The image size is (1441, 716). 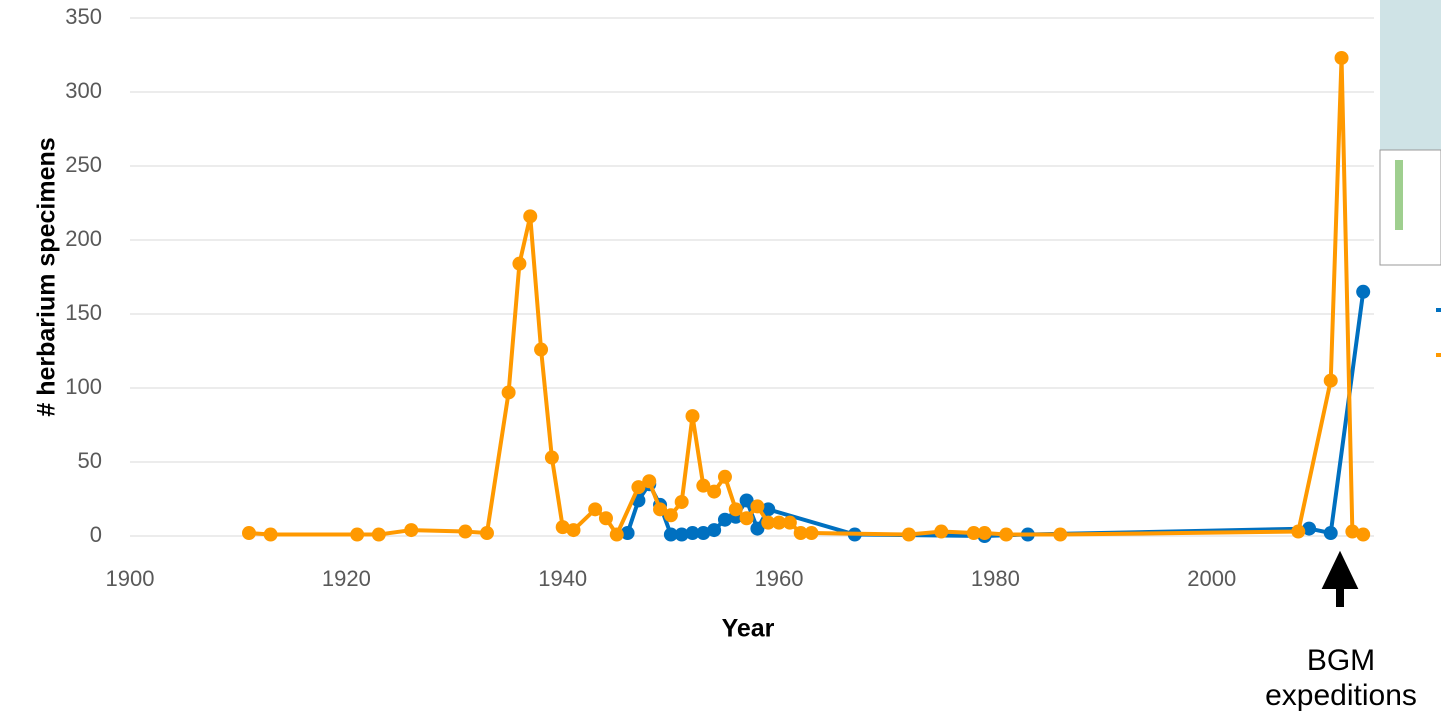 What do you see at coordinates (90, 460) in the screenshot?
I see `y-tick-label: 50` at bounding box center [90, 460].